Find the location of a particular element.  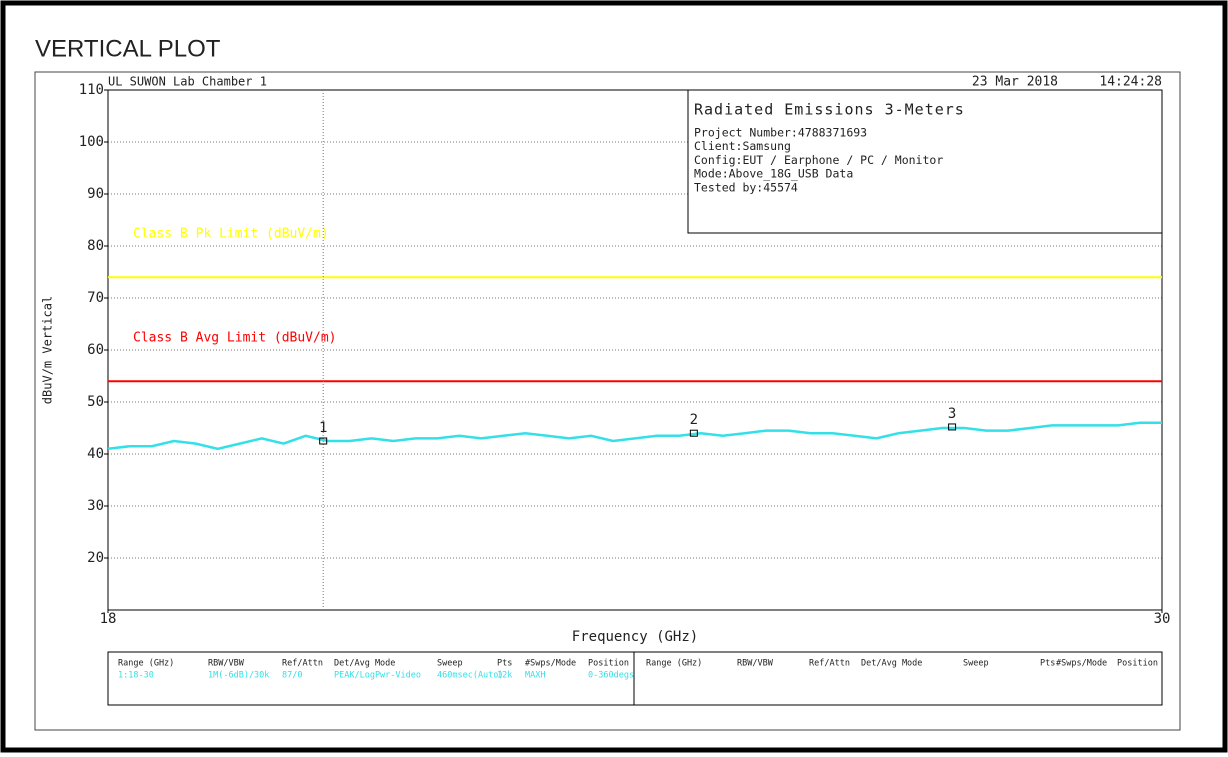

info-title: Radiated Emissions 3-Meters is located at coordinates (829, 110).